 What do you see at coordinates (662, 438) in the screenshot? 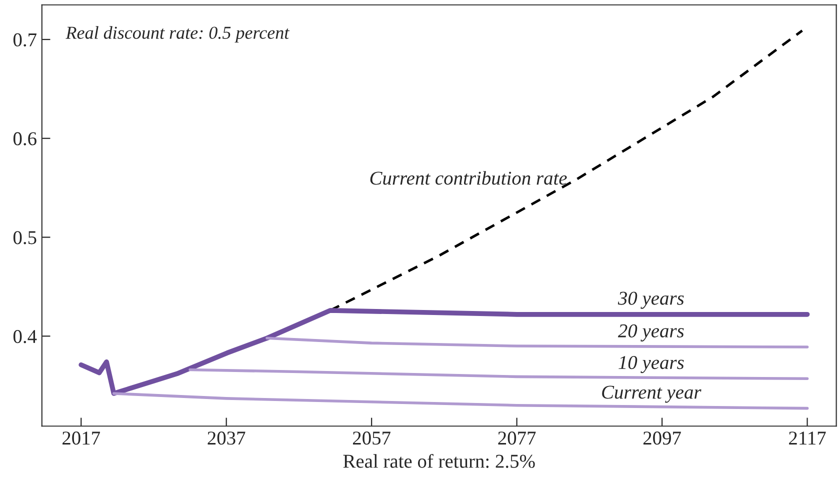
I see `x-tick-label: 2097` at bounding box center [662, 438].